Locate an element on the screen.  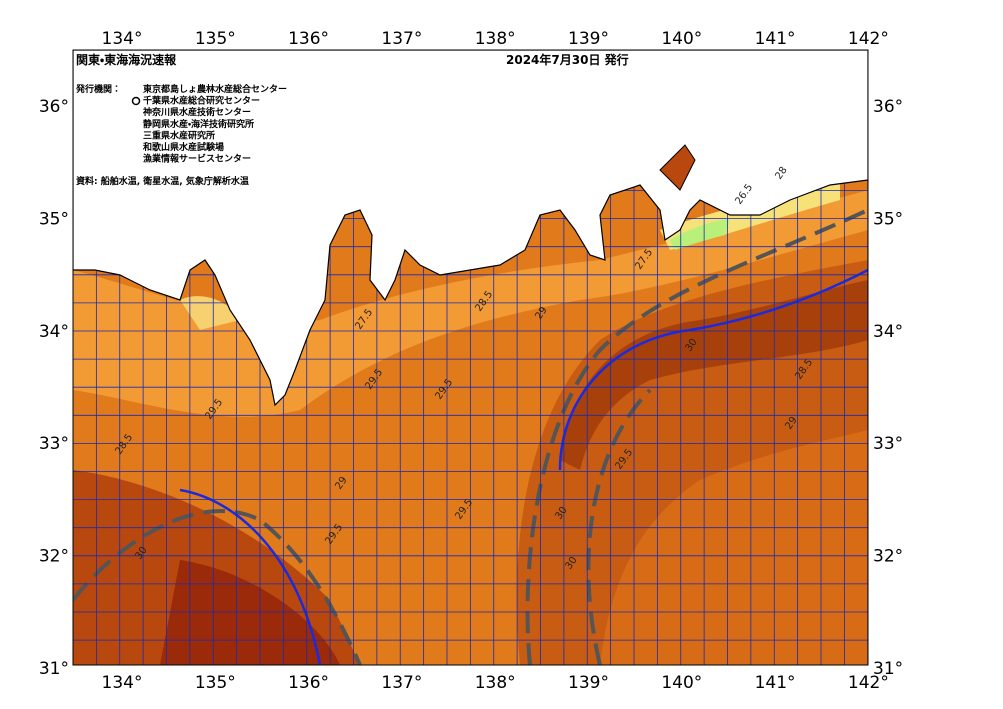
title: 関東・東海海況速報 is located at coordinates (126, 59).